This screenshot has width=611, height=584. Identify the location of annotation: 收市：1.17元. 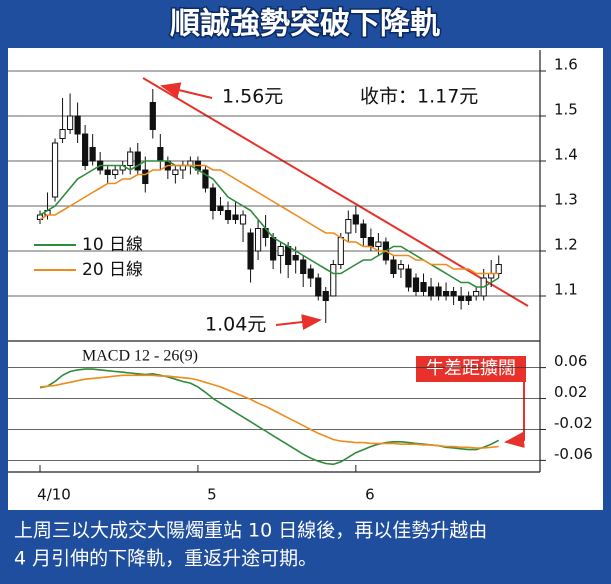
(419, 97).